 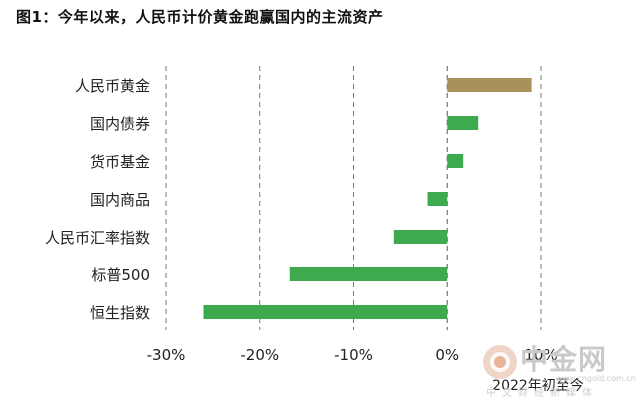 I want to click on x-tick-label: -10%, so click(x=353, y=355).